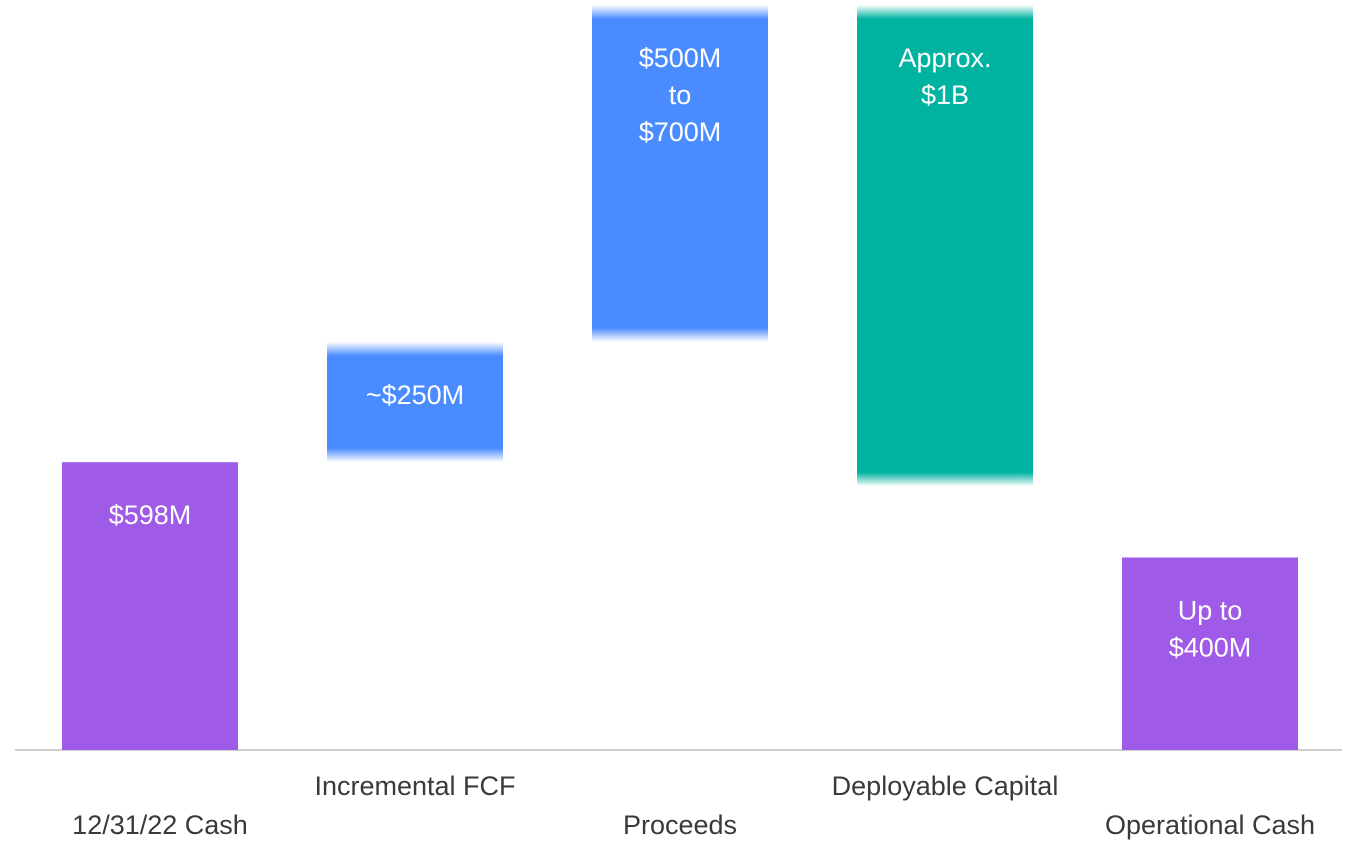  What do you see at coordinates (944, 76) in the screenshot?
I see `value-label: Approx. $1B` at bounding box center [944, 76].